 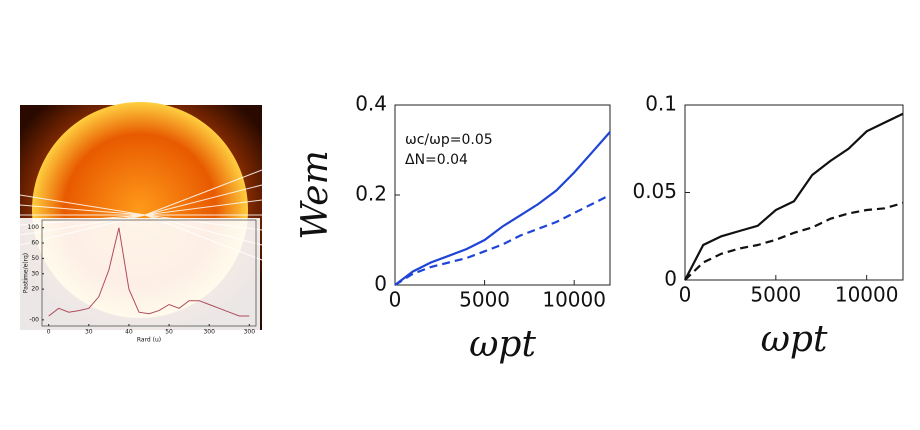 I want to click on x-axis-label: Rard (u), so click(x=149, y=340).